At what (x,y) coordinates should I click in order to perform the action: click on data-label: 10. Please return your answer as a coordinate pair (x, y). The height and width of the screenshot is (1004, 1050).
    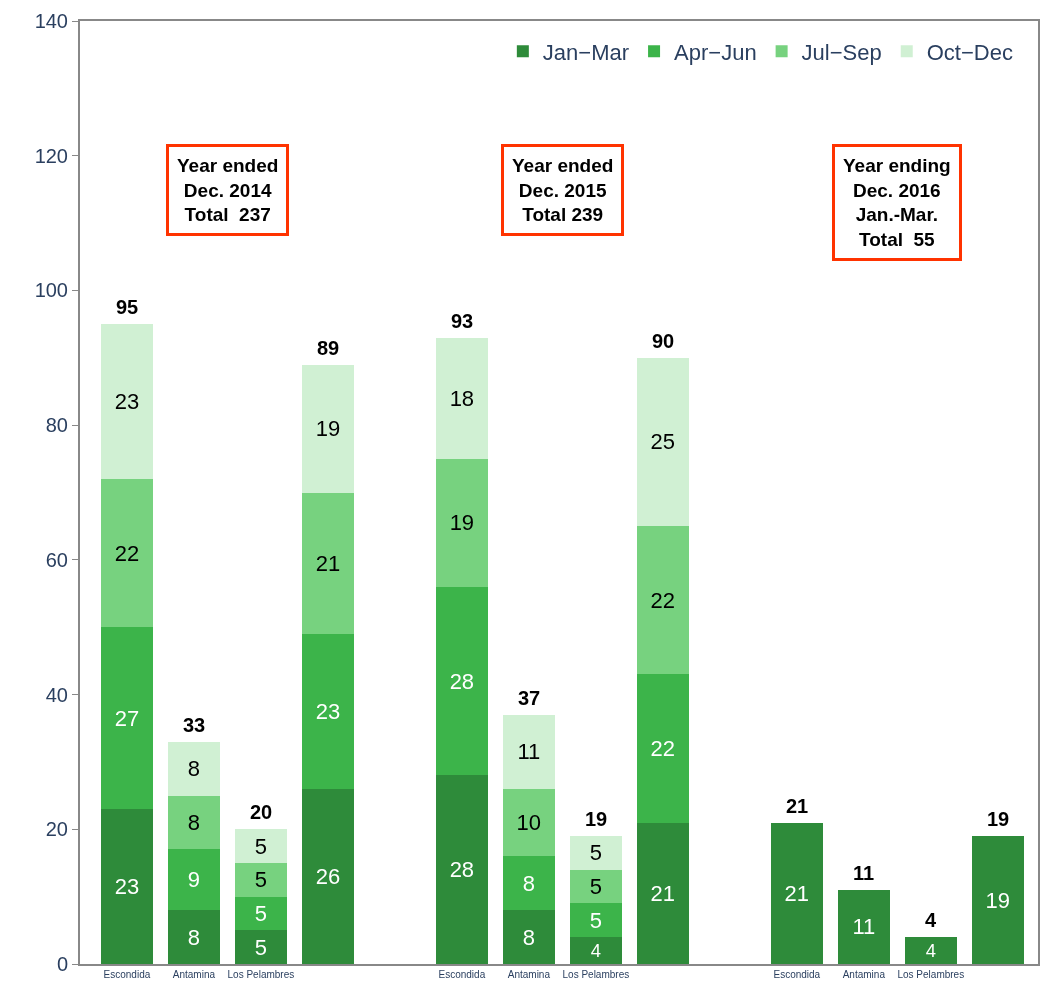
    Looking at the image, I should click on (529, 823).